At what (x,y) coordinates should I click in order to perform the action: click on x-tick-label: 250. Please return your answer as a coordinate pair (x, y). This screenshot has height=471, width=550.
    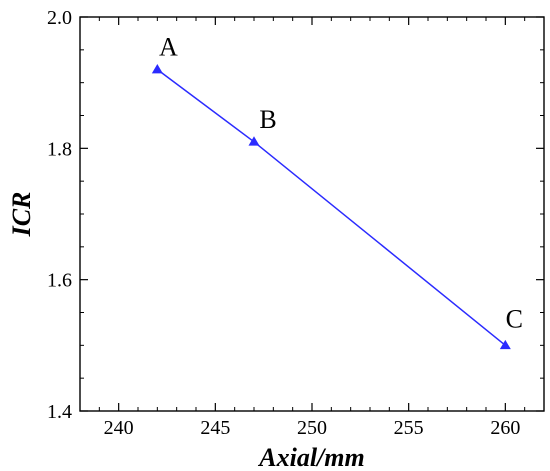
    Looking at the image, I should click on (312, 428).